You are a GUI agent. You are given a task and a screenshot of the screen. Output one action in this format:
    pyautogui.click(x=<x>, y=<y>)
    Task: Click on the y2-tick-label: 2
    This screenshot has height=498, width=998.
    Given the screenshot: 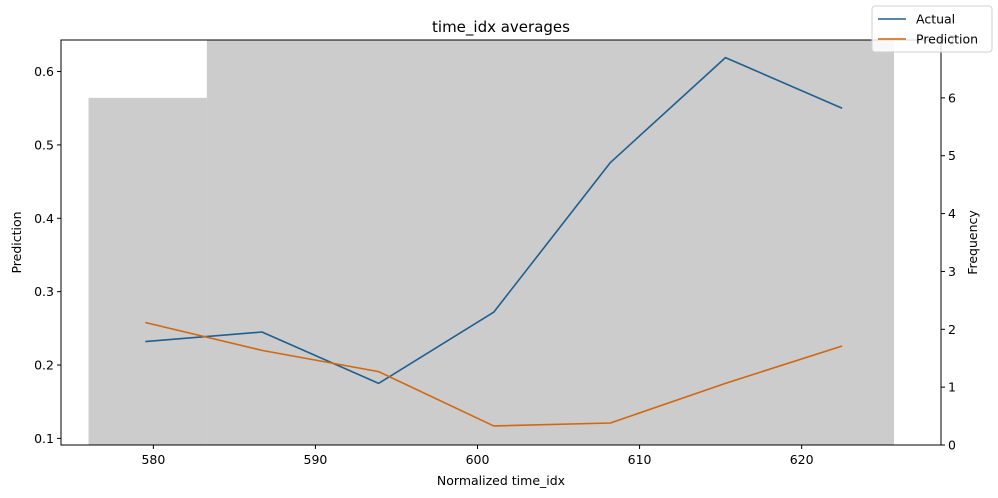 What is the action you would take?
    pyautogui.click(x=952, y=329)
    